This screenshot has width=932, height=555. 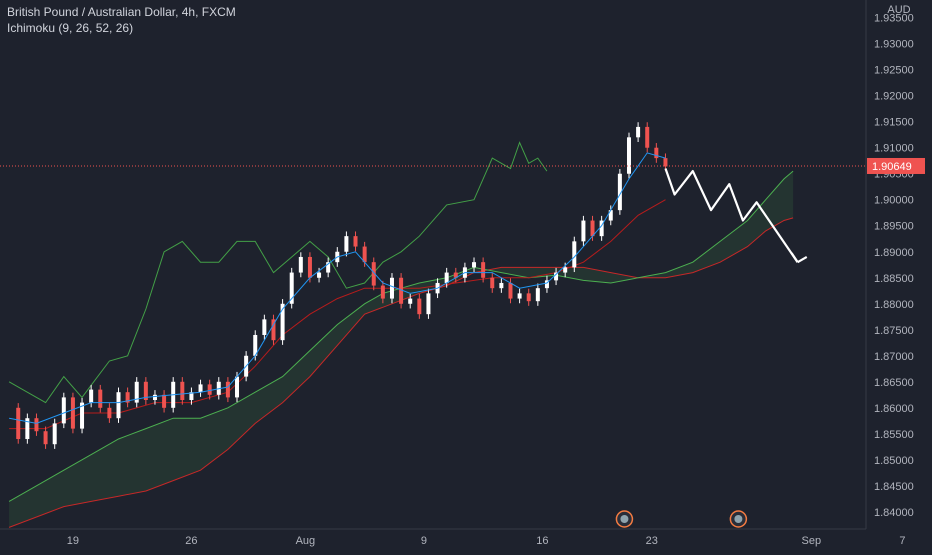 I want to click on last-price-label-bg, so click(x=896, y=165).